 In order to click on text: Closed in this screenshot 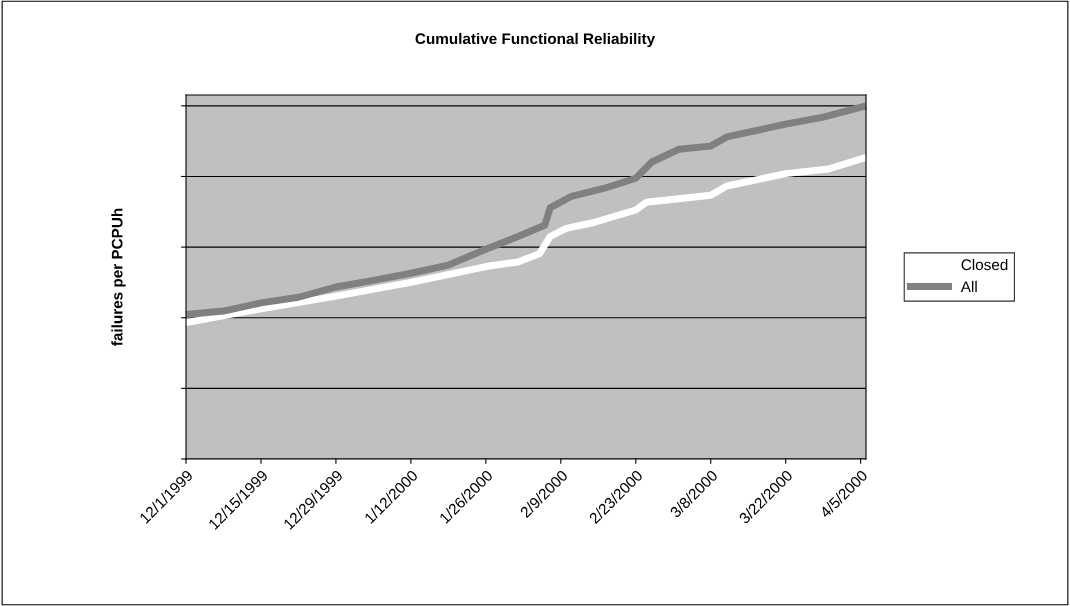, I will do `click(984, 264)`.